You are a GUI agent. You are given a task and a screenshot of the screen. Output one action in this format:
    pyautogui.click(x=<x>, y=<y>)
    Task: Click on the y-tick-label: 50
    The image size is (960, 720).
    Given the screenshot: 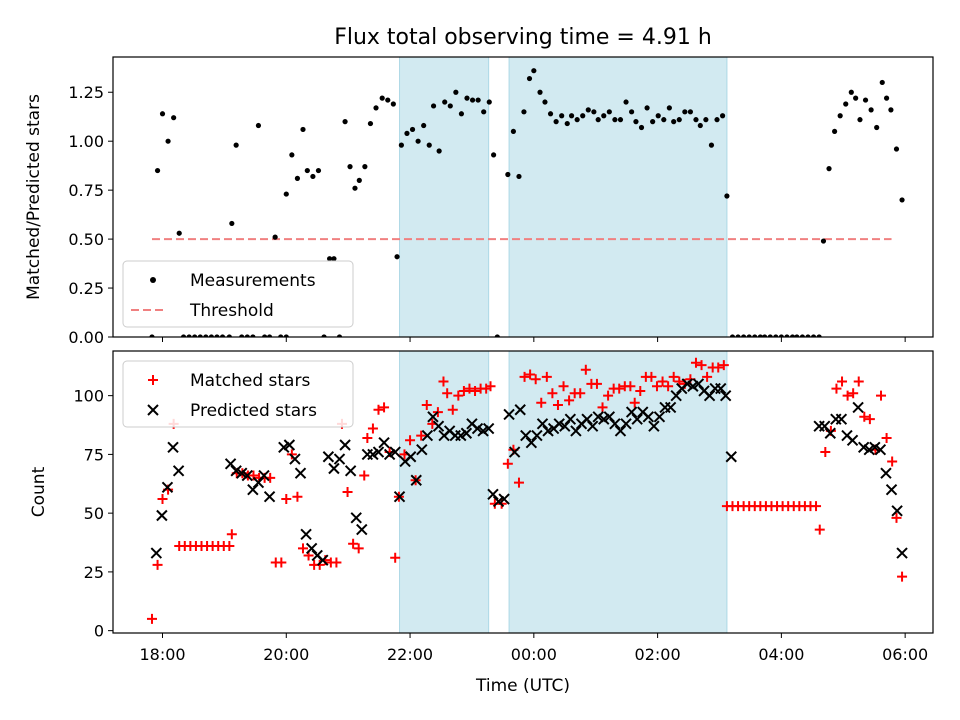 What is the action you would take?
    pyautogui.click(x=94, y=513)
    